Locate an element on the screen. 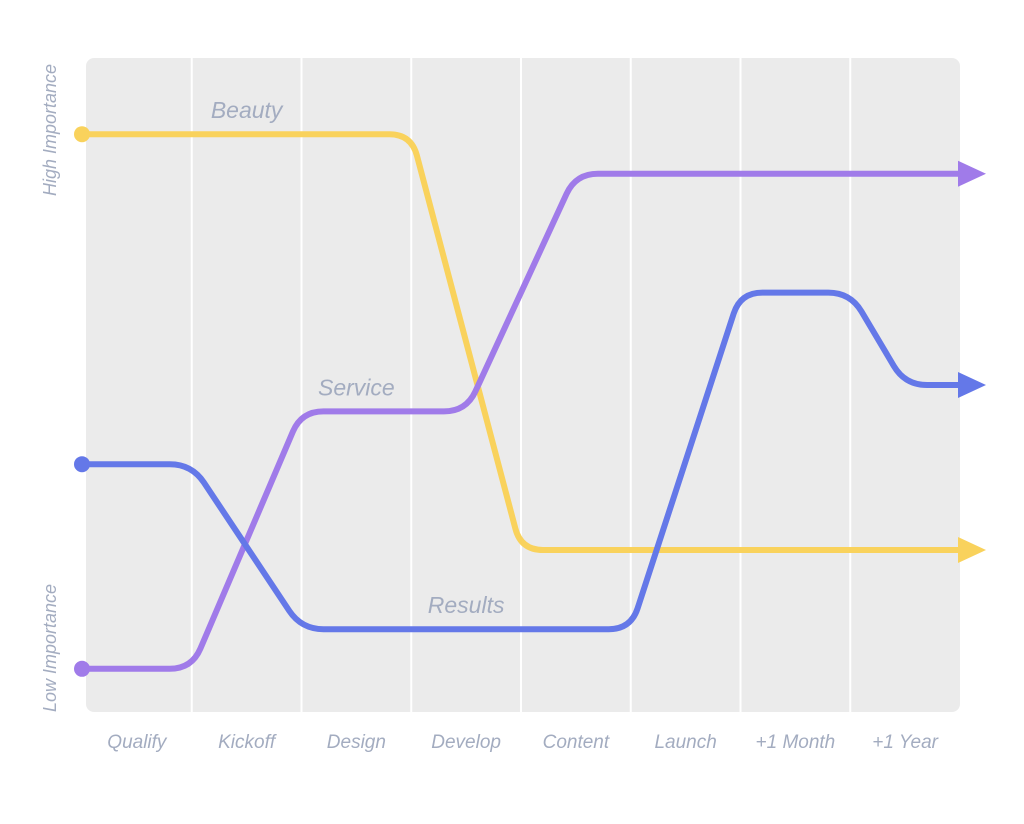  series-arrow-results is located at coordinates (972, 385).